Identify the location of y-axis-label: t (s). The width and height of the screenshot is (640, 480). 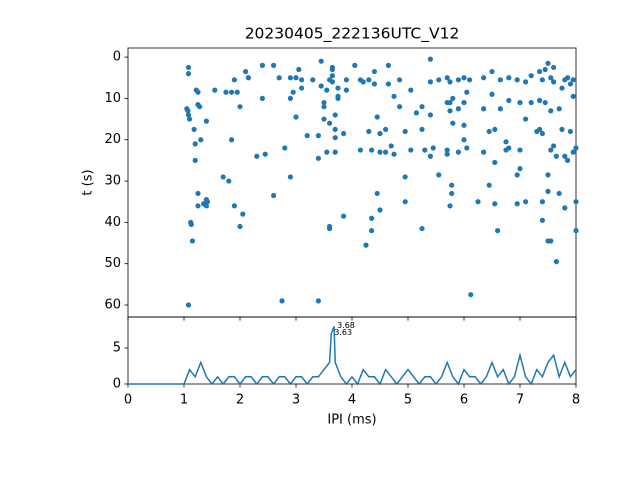
(88, 182).